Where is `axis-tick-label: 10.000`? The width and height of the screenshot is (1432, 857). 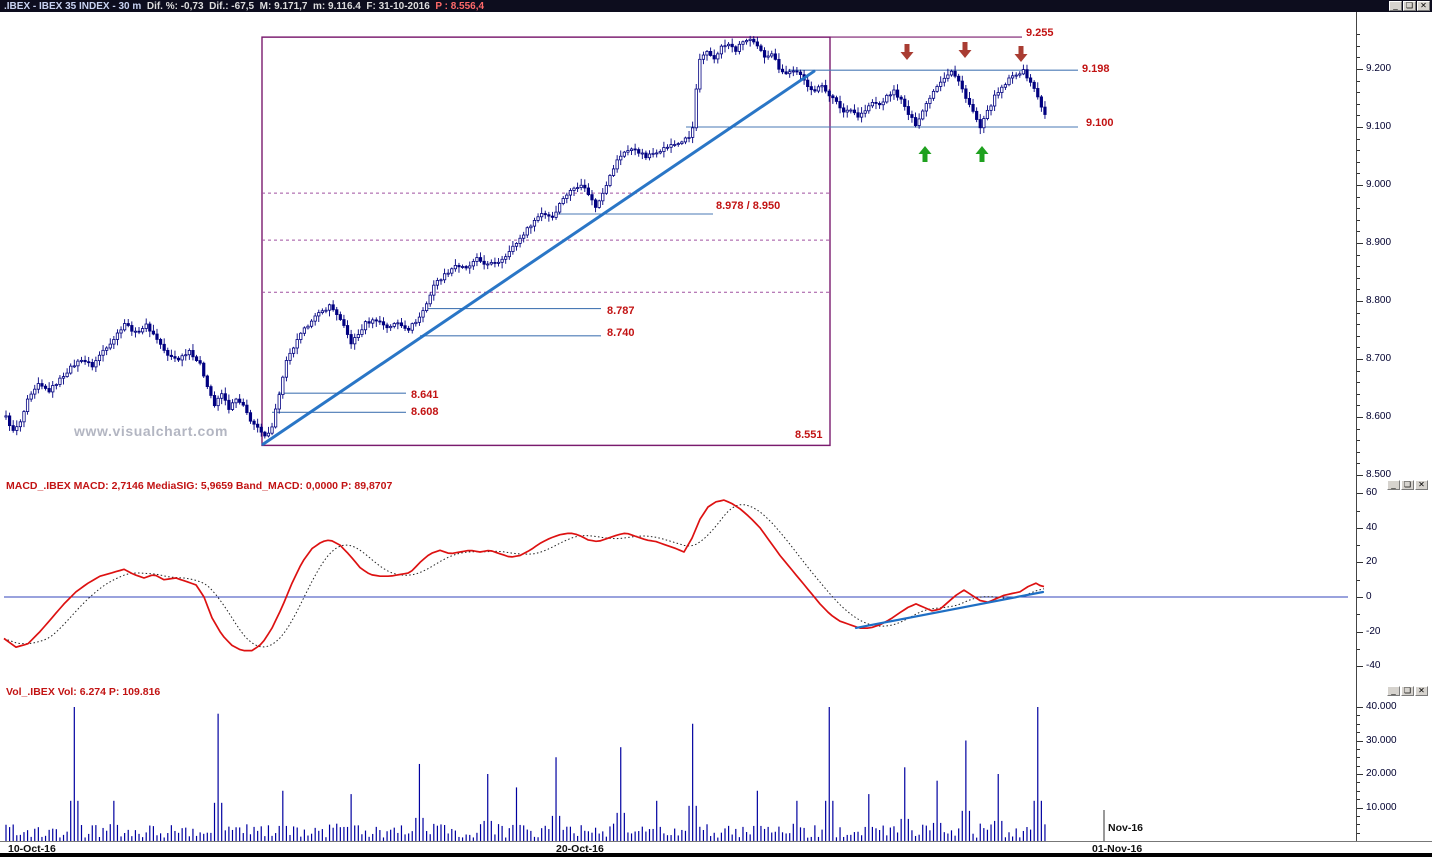
axis-tick-label: 10.000 is located at coordinates (1381, 807).